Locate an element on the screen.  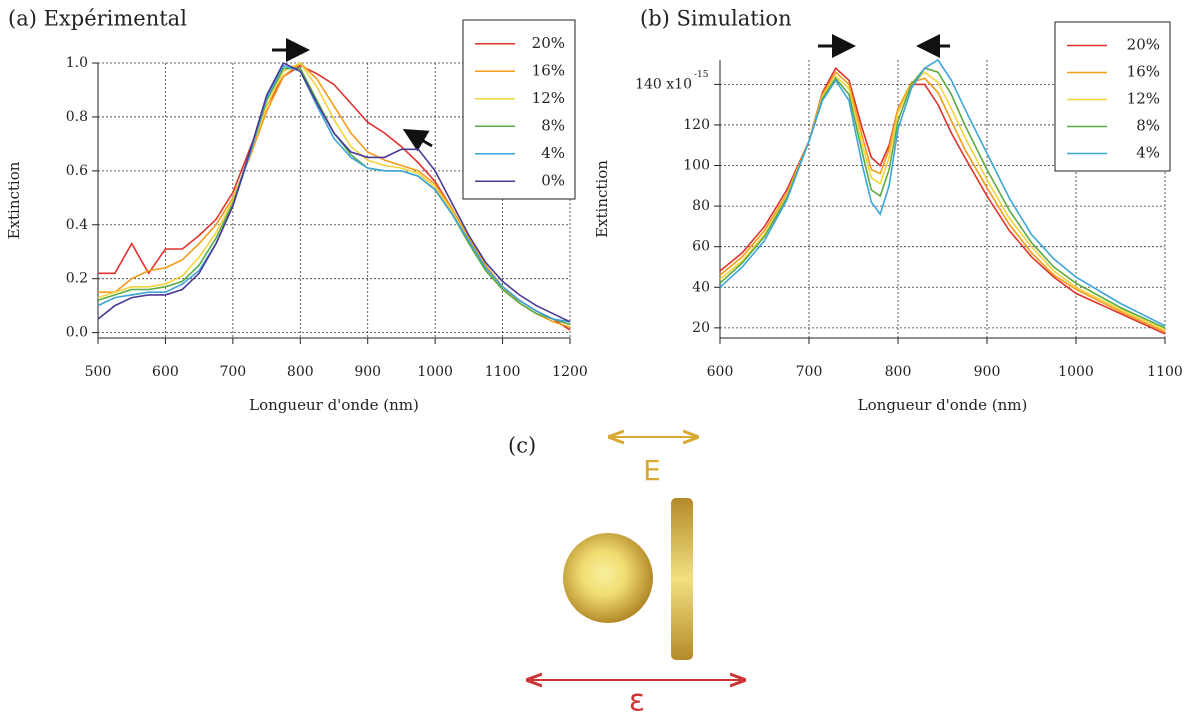
rod is located at coordinates (682, 579).